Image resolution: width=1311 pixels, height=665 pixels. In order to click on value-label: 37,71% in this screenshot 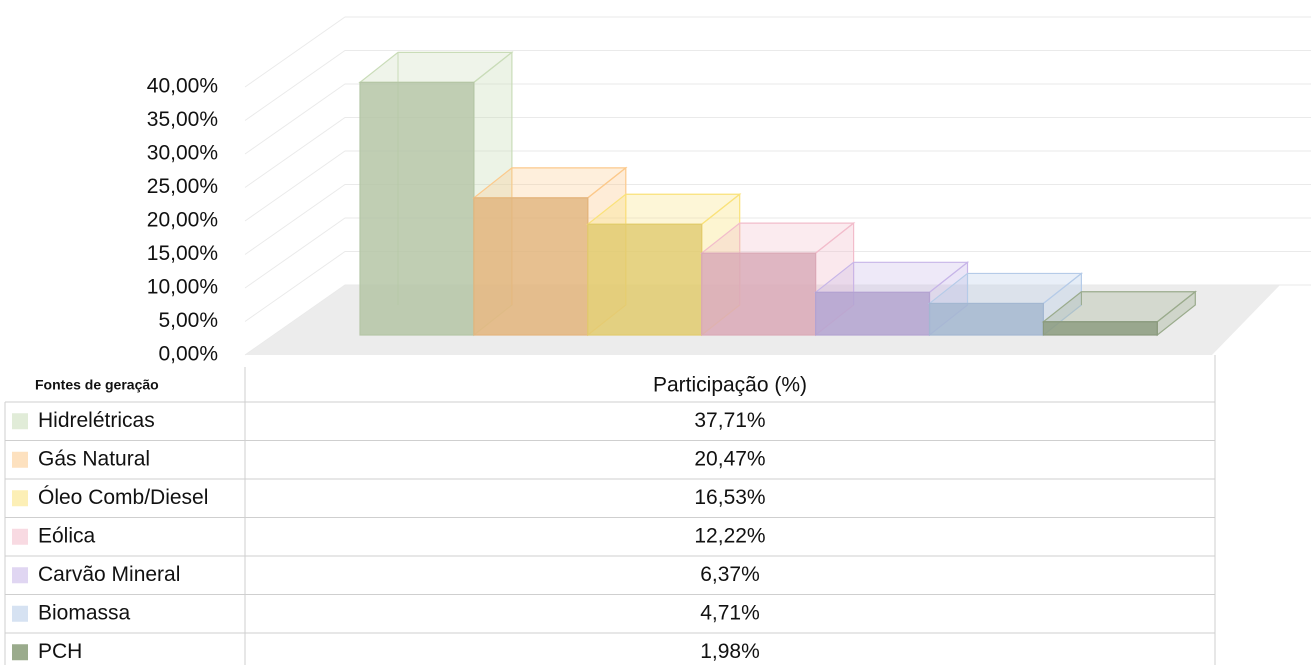, I will do `click(729, 420)`.